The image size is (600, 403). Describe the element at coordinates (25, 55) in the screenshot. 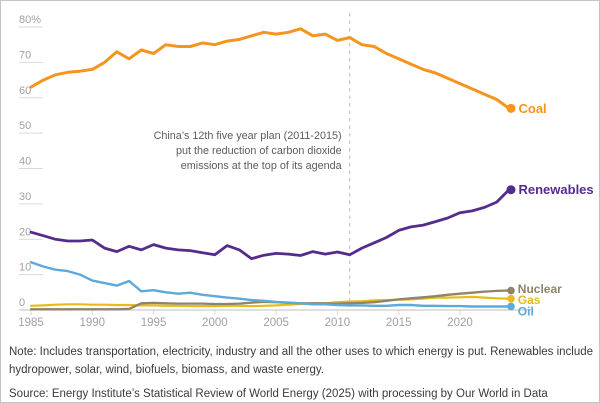

I see `y-tick-label-70: 70` at that location.